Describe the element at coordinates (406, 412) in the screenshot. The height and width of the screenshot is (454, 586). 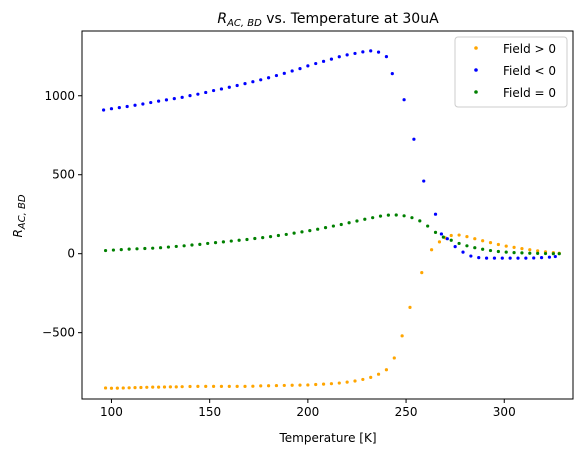
I see `x-tick-label: 250` at that location.